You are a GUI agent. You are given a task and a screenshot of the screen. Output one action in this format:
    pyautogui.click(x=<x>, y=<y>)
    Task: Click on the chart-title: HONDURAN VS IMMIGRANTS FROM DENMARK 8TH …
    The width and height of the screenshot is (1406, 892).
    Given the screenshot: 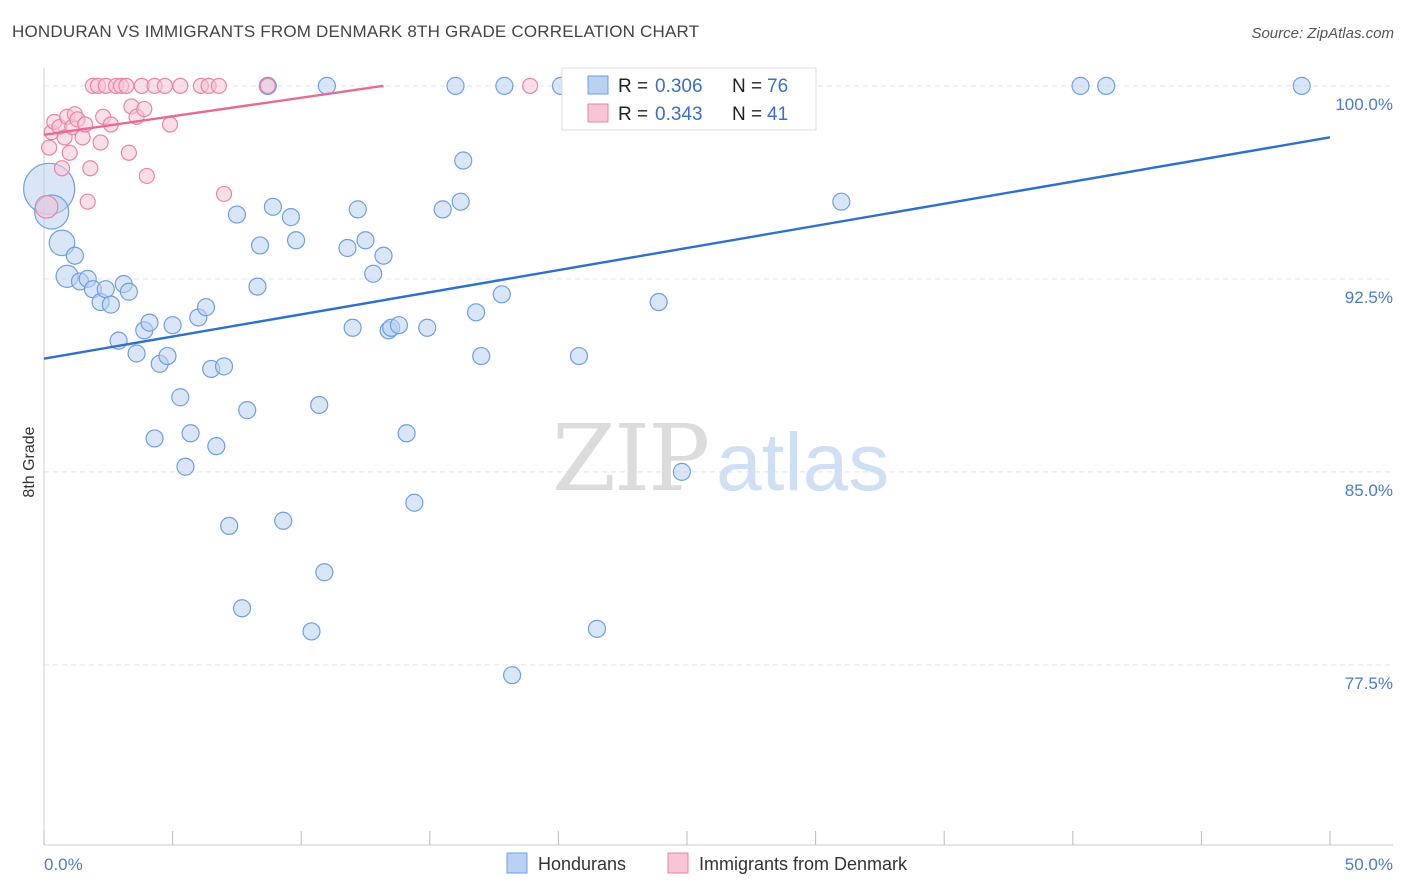 What is the action you would take?
    pyautogui.click(x=356, y=31)
    